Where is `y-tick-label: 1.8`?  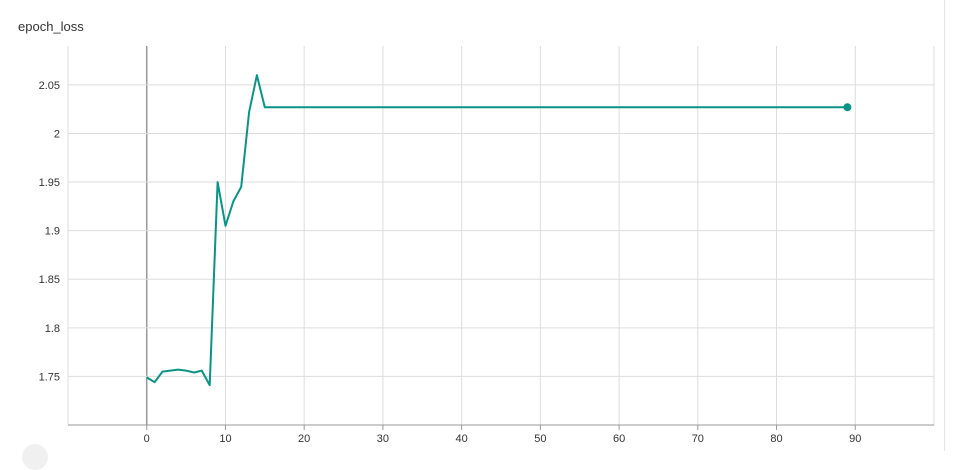
y-tick-label: 1.8 is located at coordinates (52, 329).